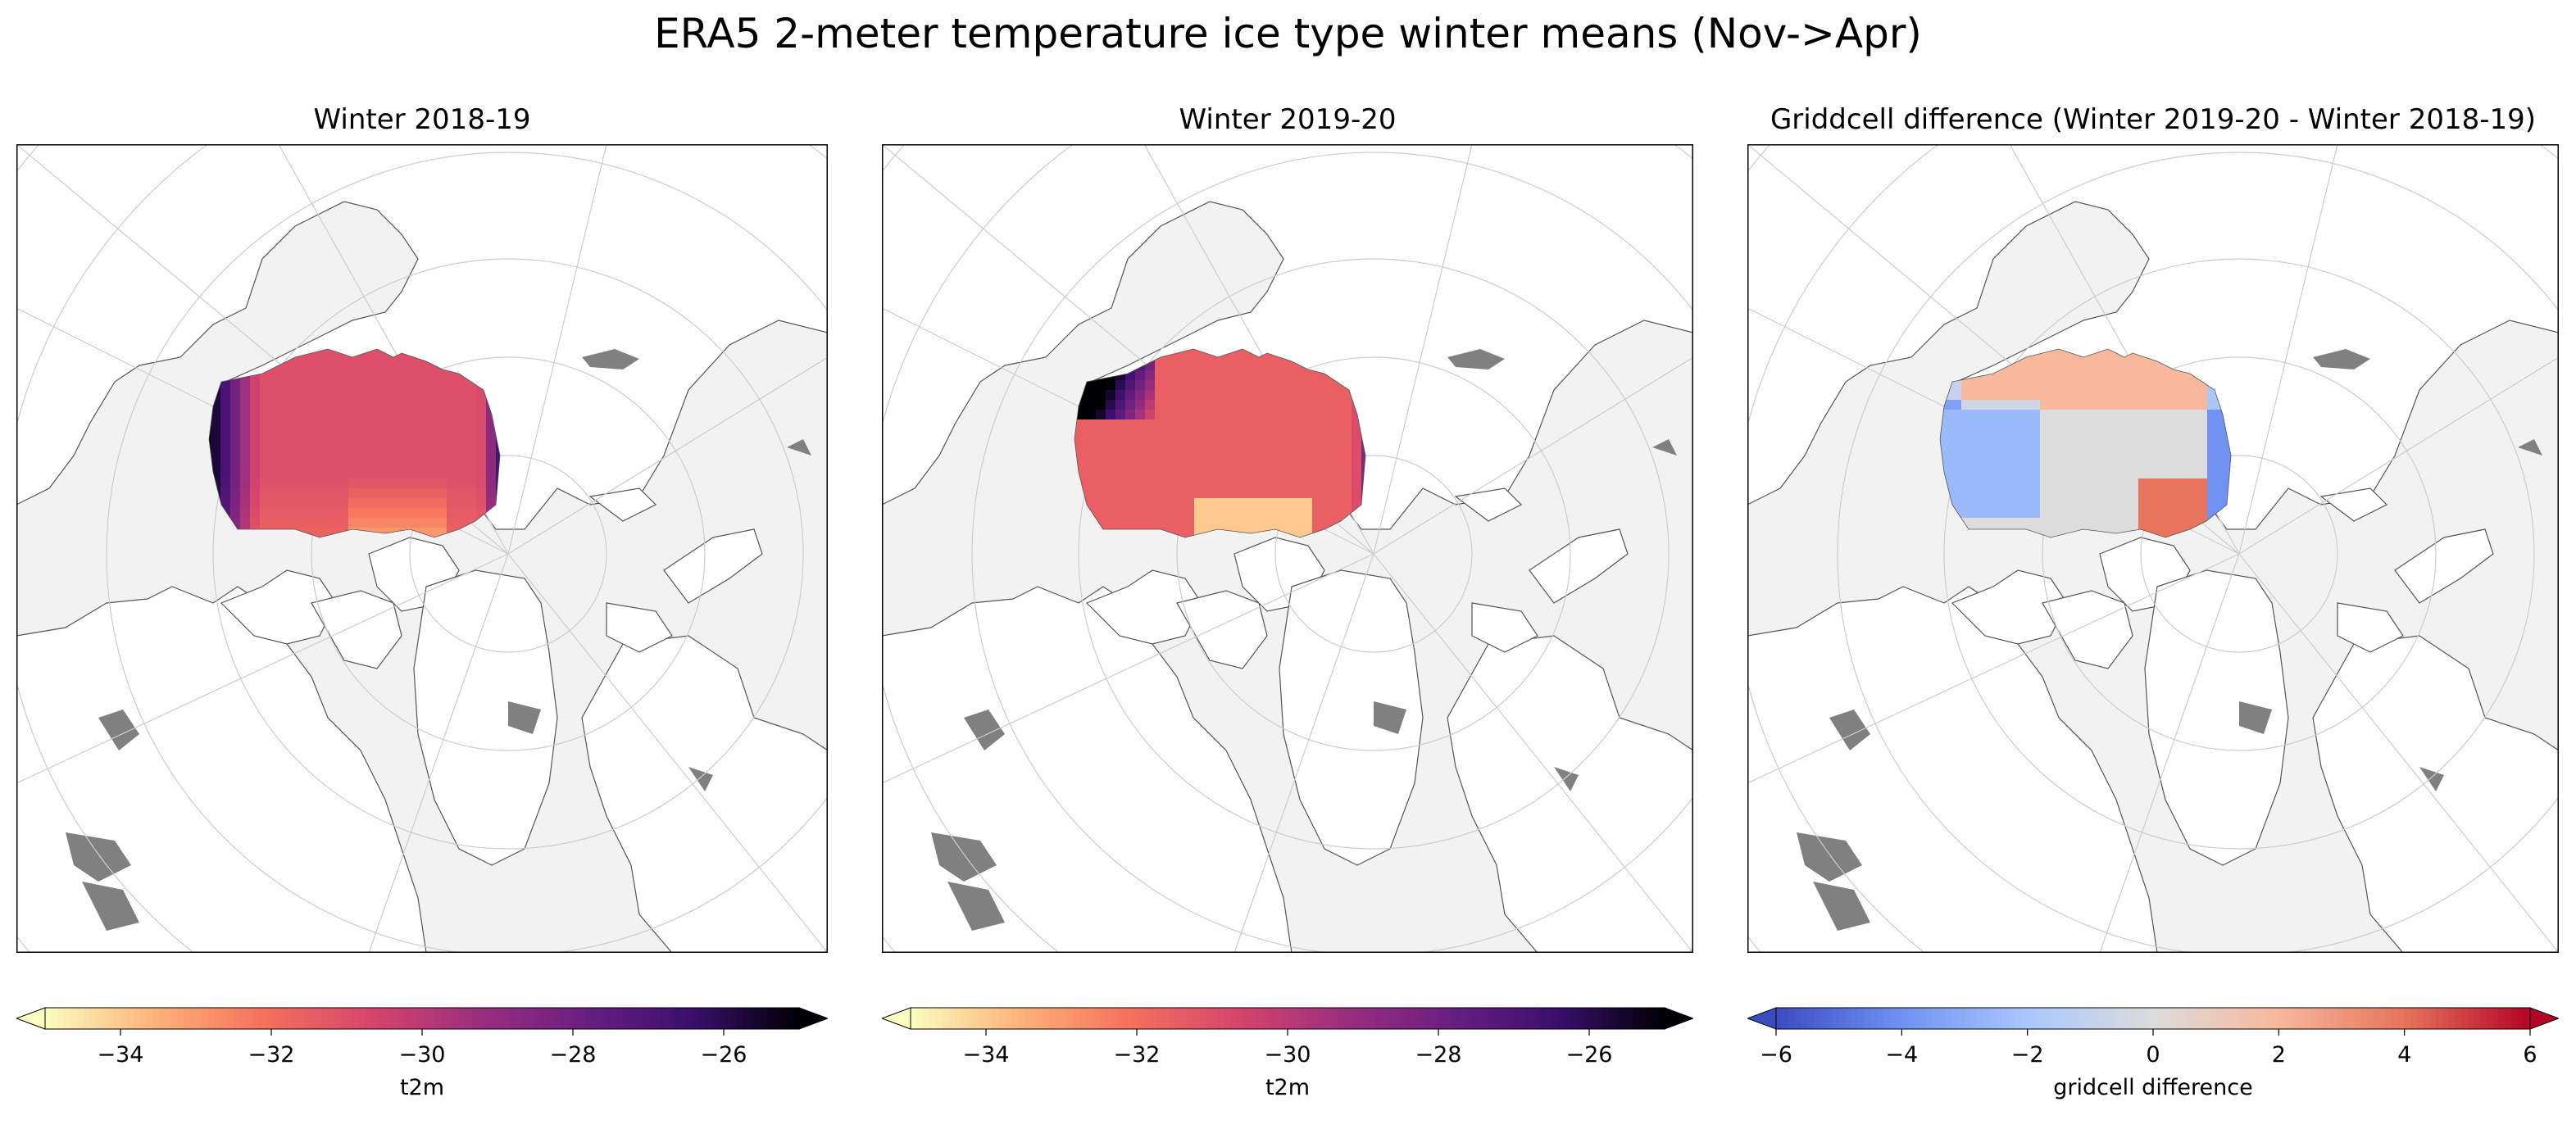 This screenshot has height=1129, width=2576. What do you see at coordinates (2404, 1055) in the screenshot?
I see `colorbar-tick-label: 4` at bounding box center [2404, 1055].